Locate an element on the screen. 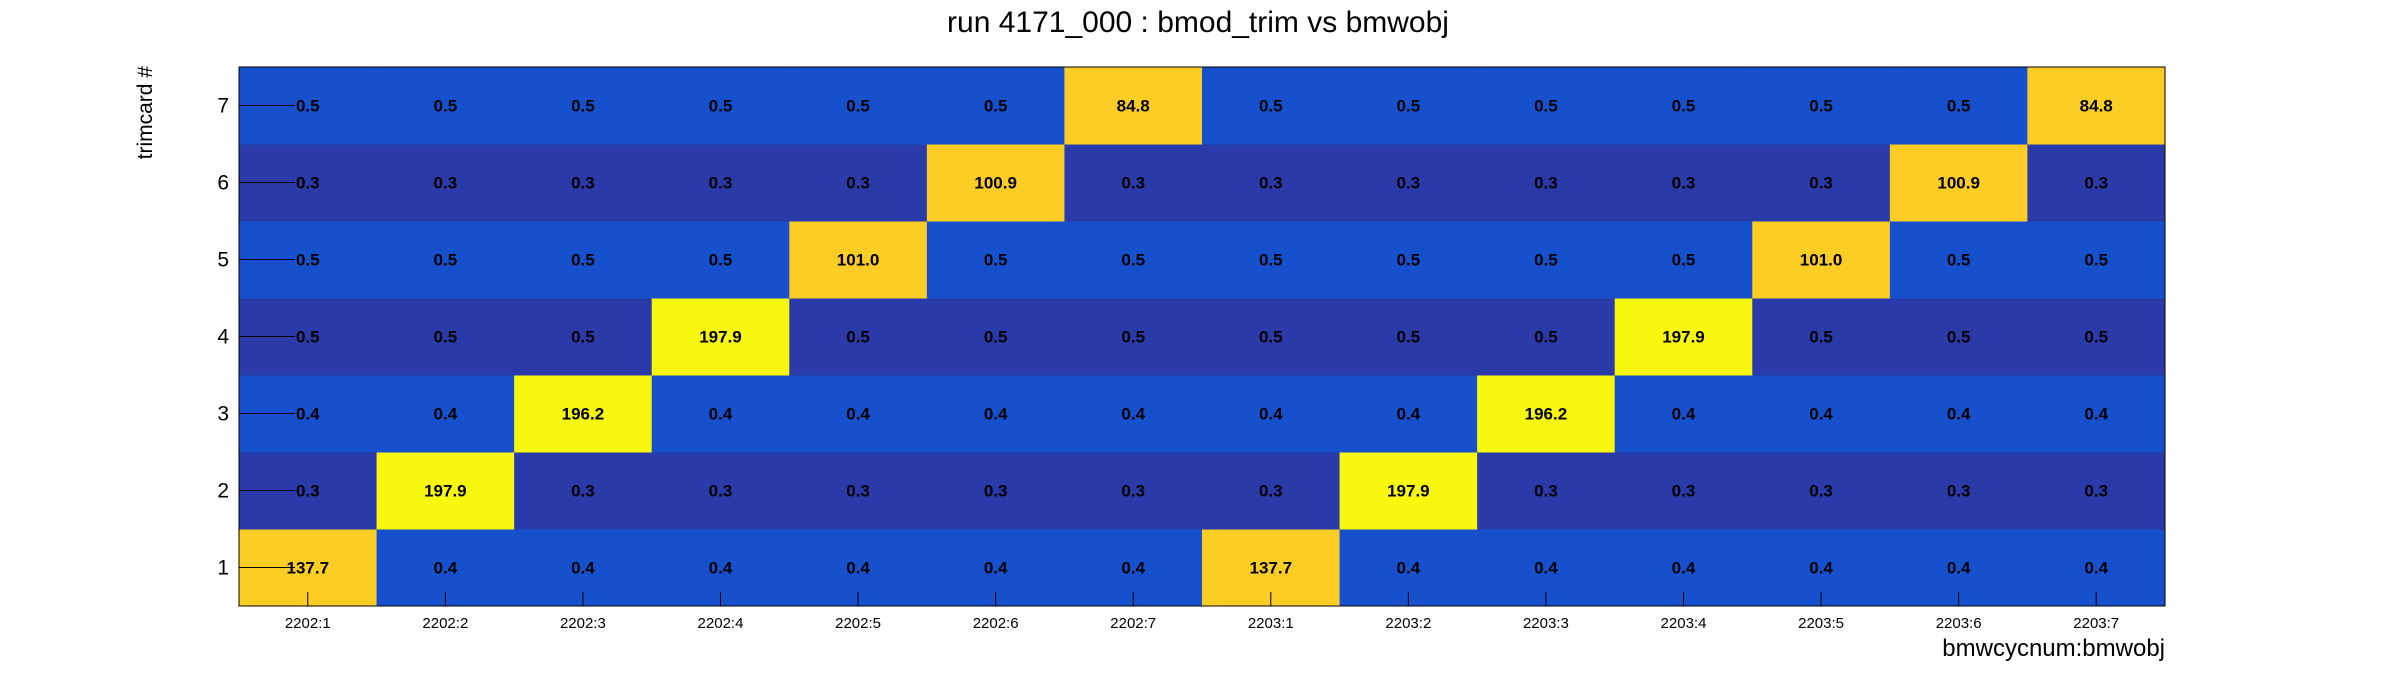 This screenshot has height=677, width=2396. y-tick-label: 6 is located at coordinates (223, 183).